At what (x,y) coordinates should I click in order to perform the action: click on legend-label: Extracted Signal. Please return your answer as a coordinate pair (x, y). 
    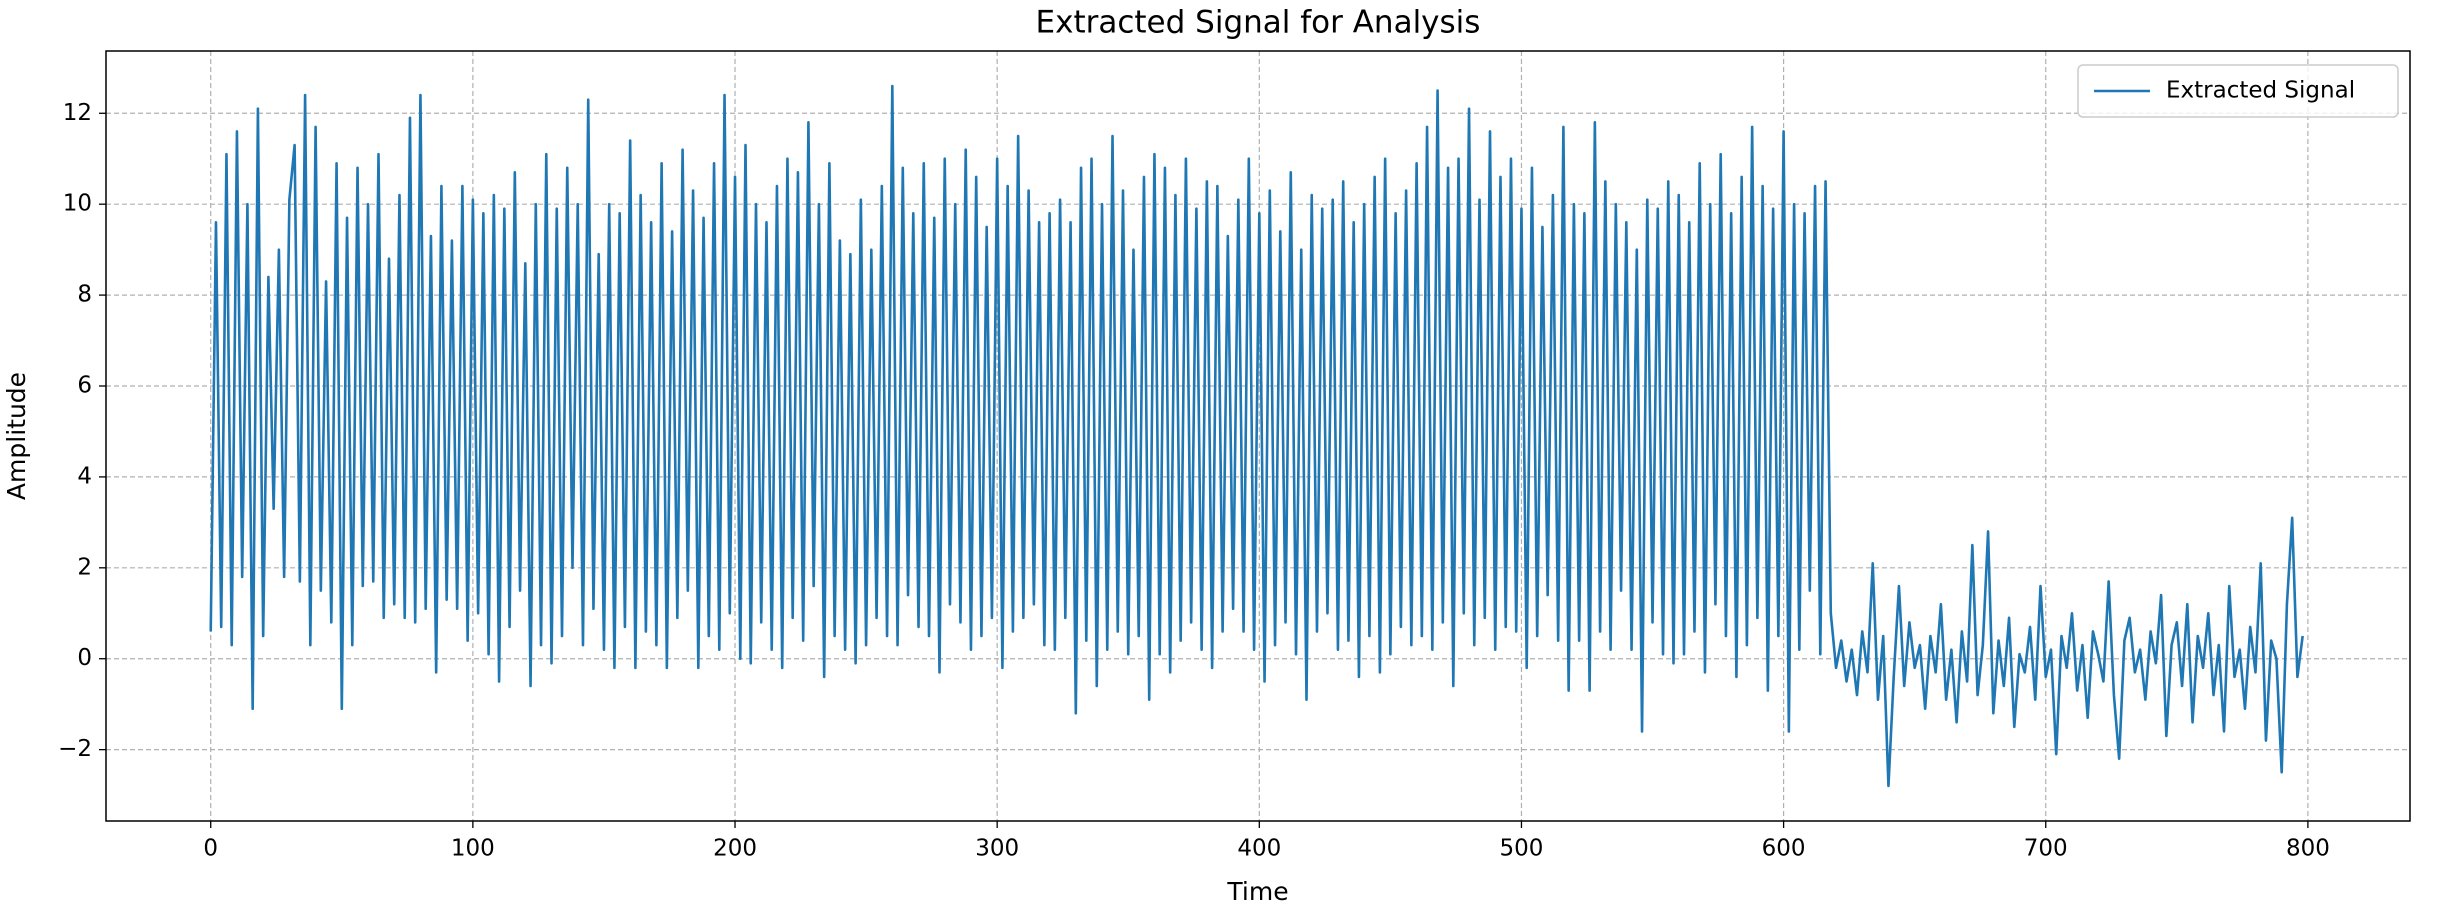
    Looking at the image, I should click on (2260, 91).